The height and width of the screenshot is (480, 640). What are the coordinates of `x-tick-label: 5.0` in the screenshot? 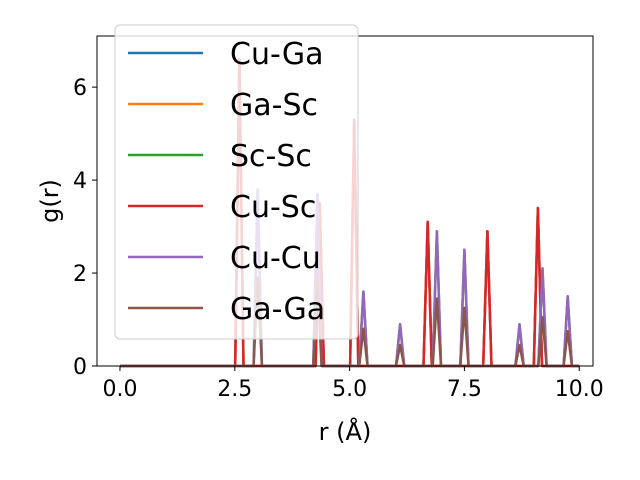 It's located at (349, 389).